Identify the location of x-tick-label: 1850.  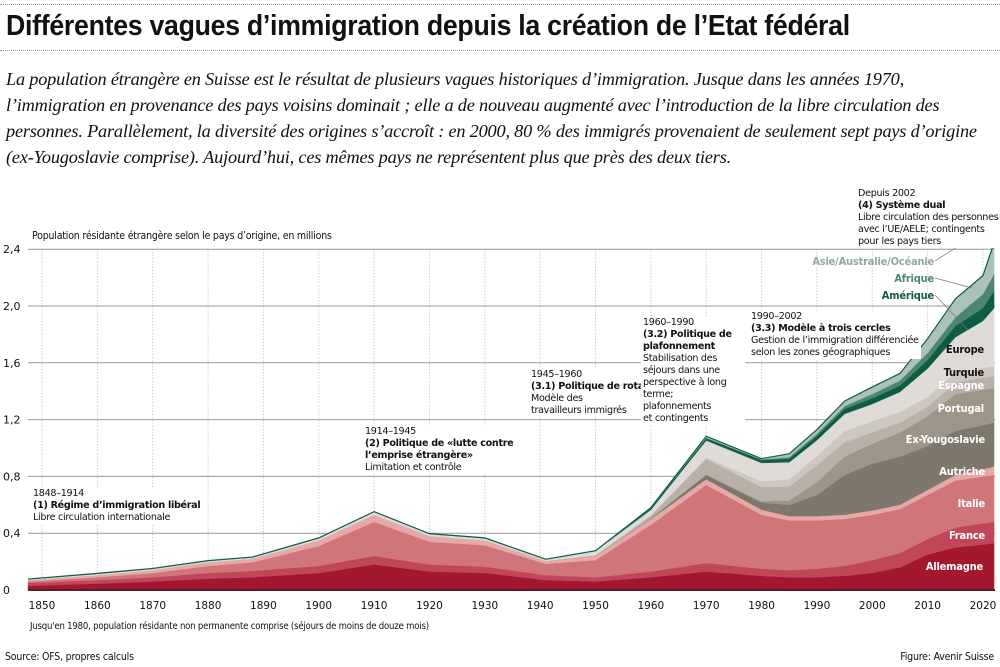
(42, 606).